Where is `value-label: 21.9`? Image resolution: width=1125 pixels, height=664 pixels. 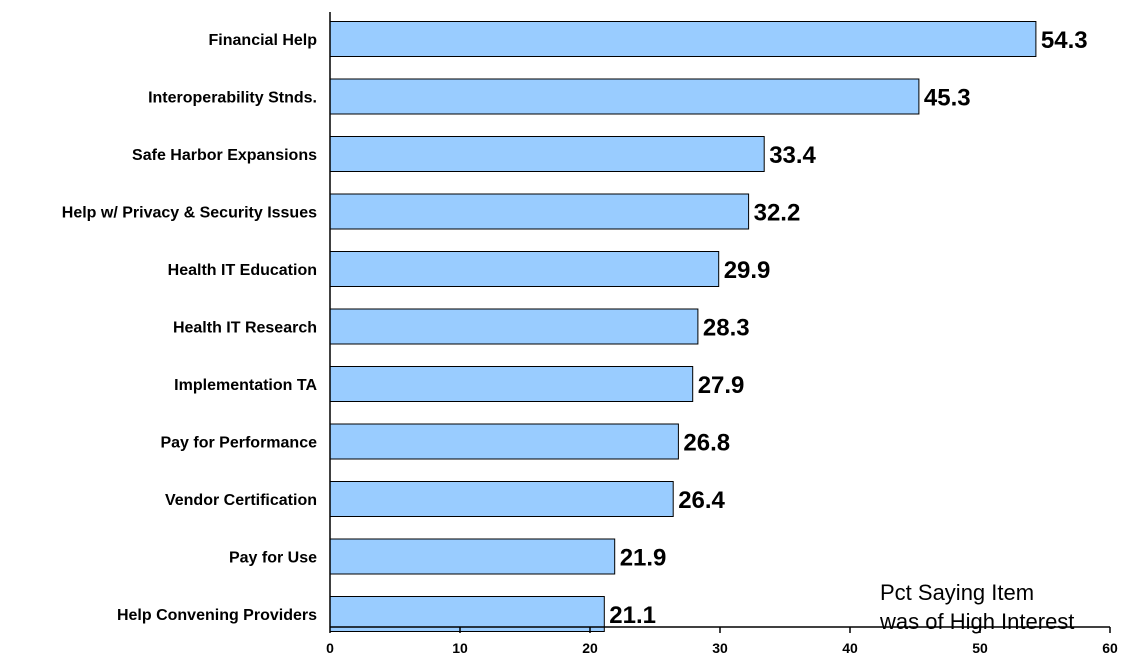 value-label: 21.9 is located at coordinates (643, 558).